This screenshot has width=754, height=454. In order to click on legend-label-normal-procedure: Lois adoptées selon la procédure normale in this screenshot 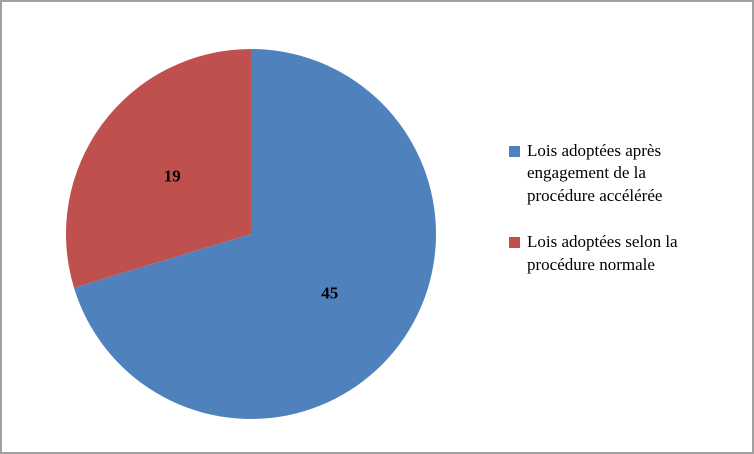, I will do `click(602, 253)`.